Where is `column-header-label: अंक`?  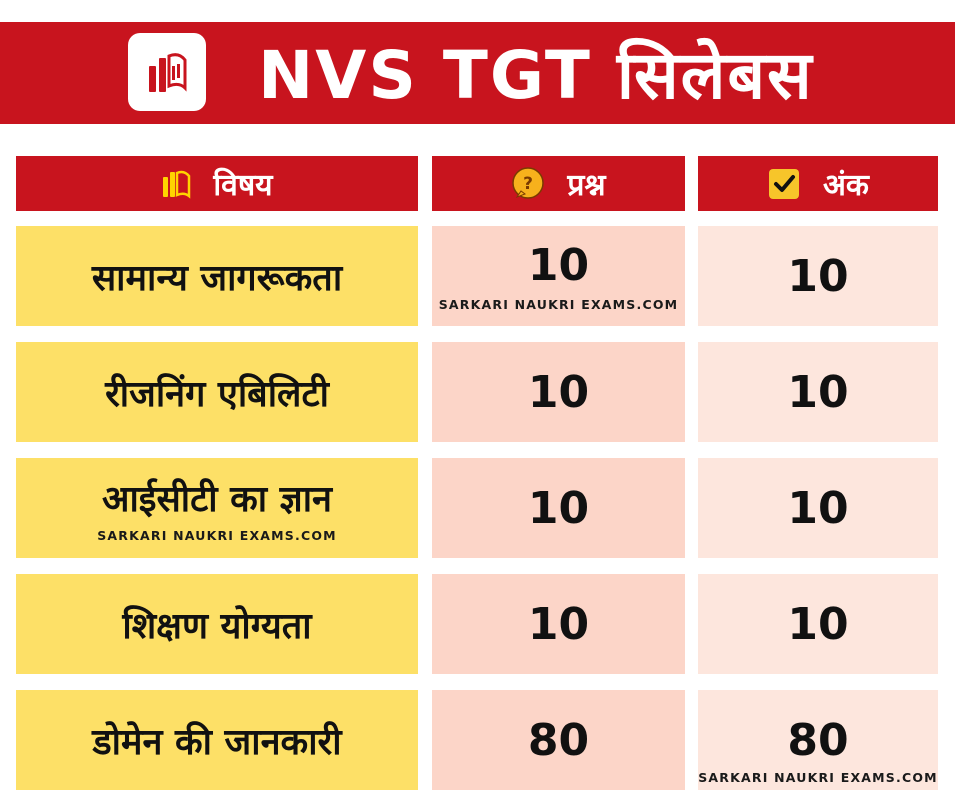
column-header-label: अंक is located at coordinates (846, 185).